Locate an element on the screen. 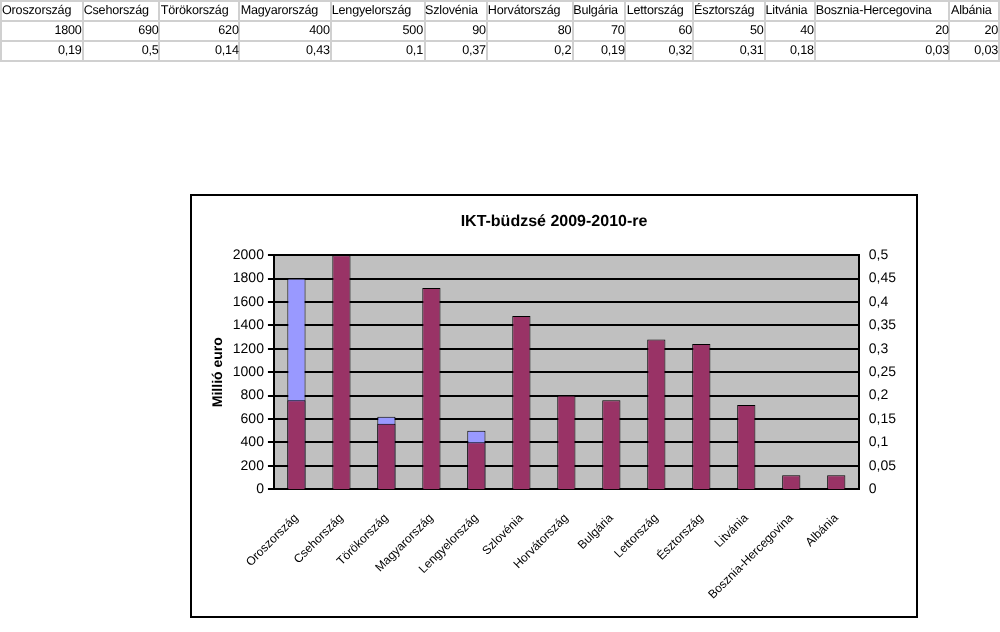 Image resolution: width=1000 pixels, height=632 pixels. chart-title: IKT-büdzsé 2009-2010-re is located at coordinates (554, 221).